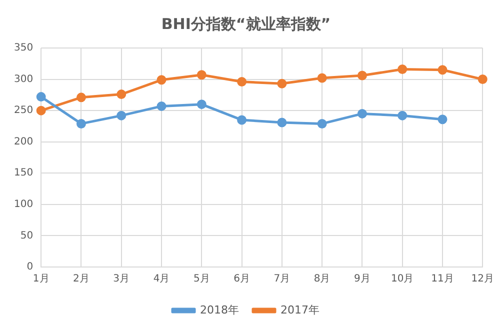 This screenshot has width=500, height=330. I want to click on y-tick-label: 350, so click(24, 48).